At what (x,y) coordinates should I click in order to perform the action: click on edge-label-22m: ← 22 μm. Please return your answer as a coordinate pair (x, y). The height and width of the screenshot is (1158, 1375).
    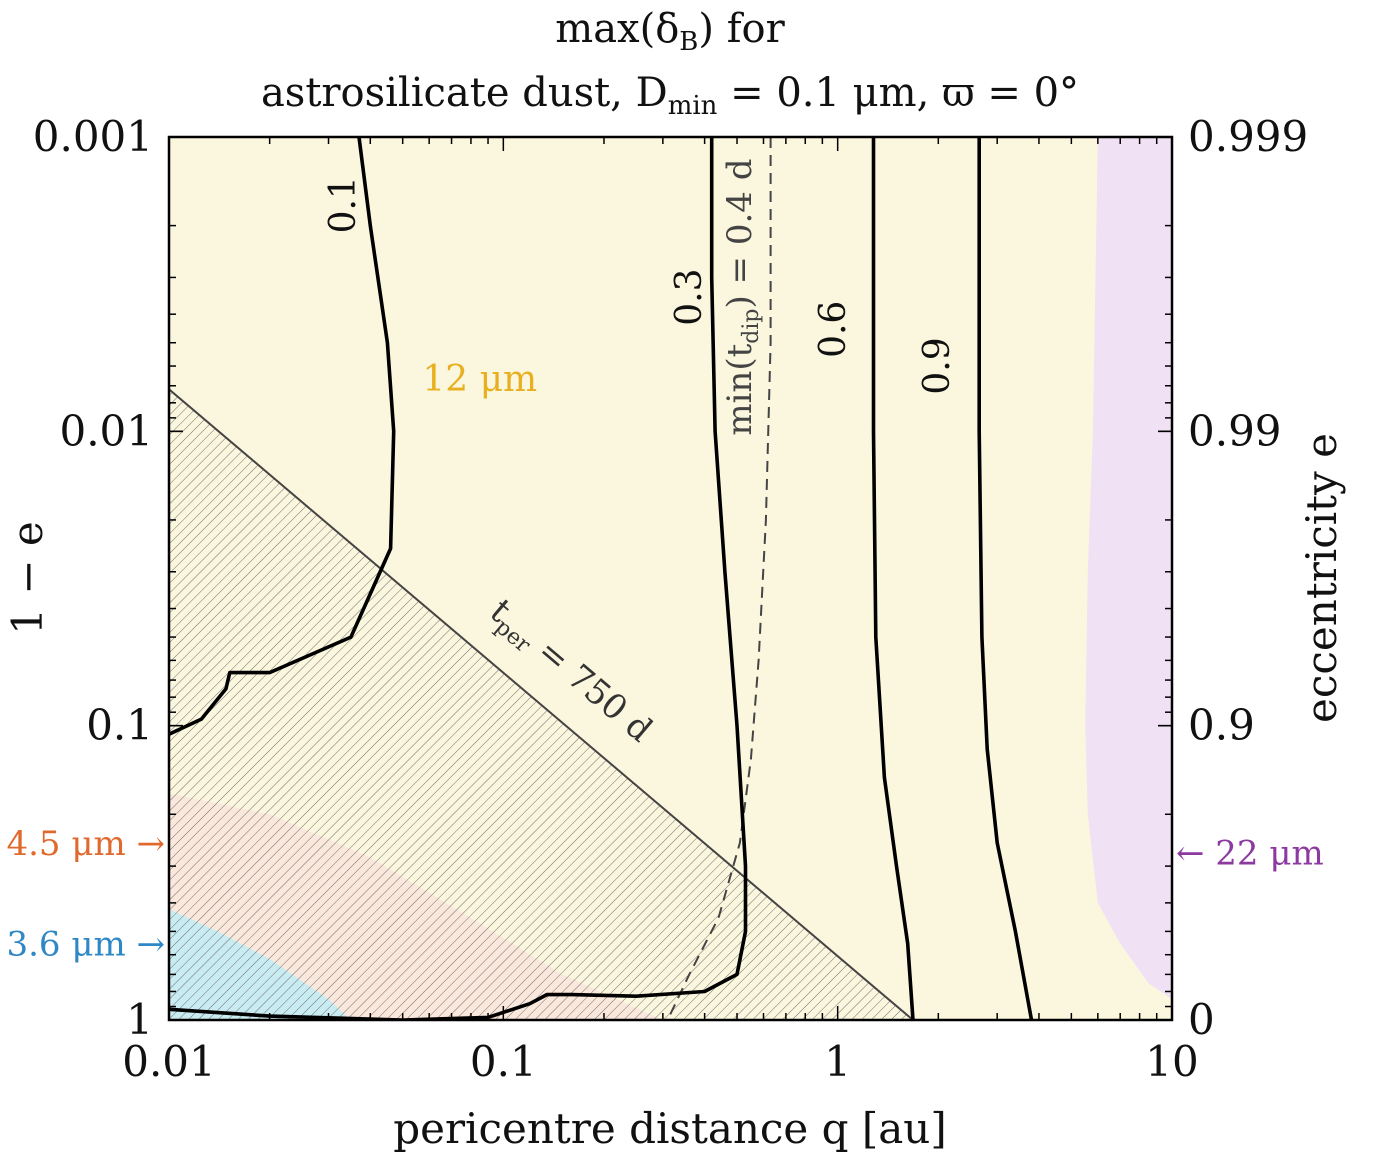
    Looking at the image, I should click on (1250, 854).